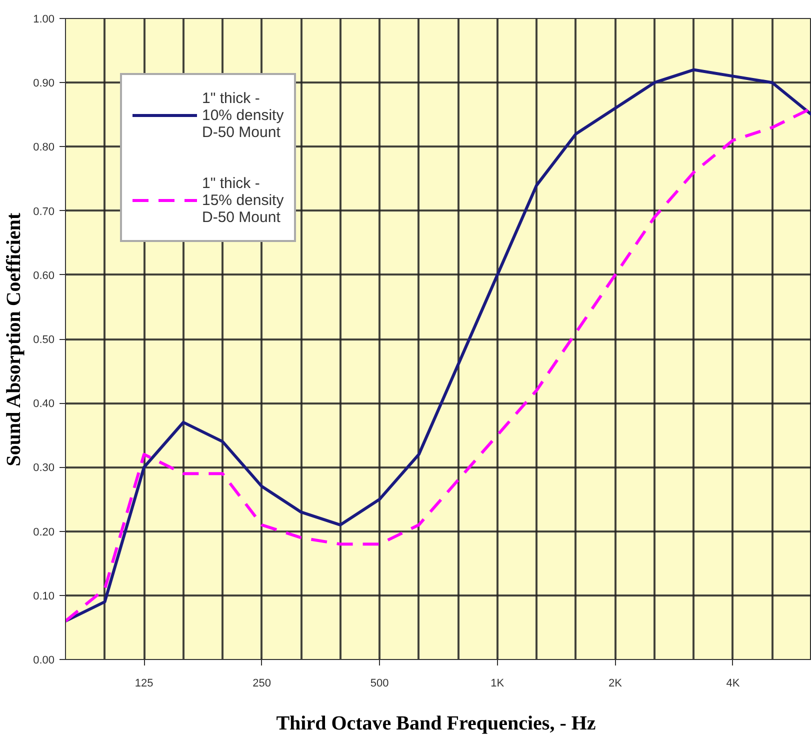 Image resolution: width=811 pixels, height=737 pixels. What do you see at coordinates (615, 684) in the screenshot?
I see `x-tick-label: 2K` at bounding box center [615, 684].